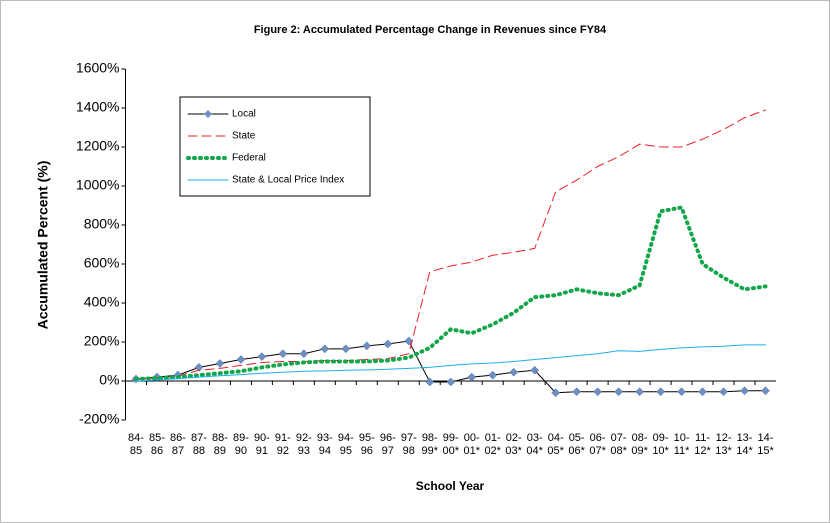 Image resolution: width=830 pixels, height=523 pixels. I want to click on x-tick-label: 88-89, so click(219, 444).